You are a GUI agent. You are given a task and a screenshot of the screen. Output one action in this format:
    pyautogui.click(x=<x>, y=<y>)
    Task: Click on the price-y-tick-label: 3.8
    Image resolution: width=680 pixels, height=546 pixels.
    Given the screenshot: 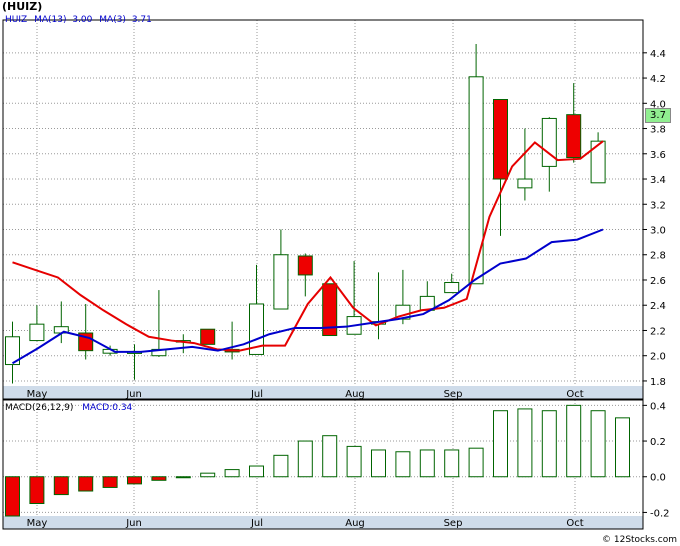 What is the action you would take?
    pyautogui.click(x=658, y=130)
    